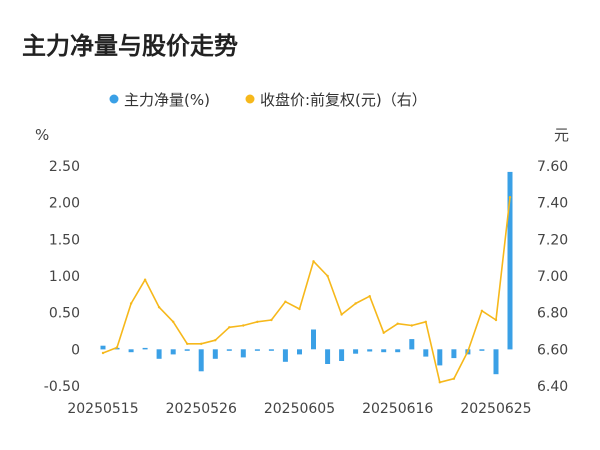  What do you see at coordinates (75, 350) in the screenshot?
I see `left-axis-tick-label: 0` at bounding box center [75, 350].